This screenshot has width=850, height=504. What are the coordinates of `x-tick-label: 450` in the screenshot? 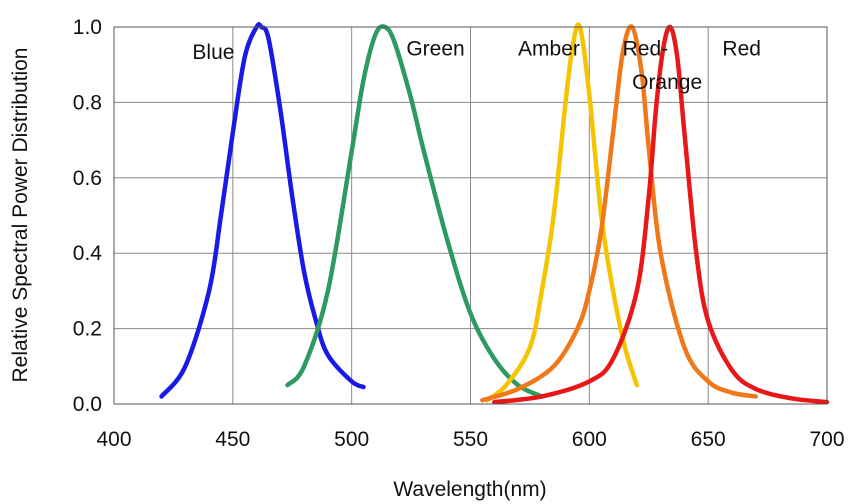 It's located at (232, 439).